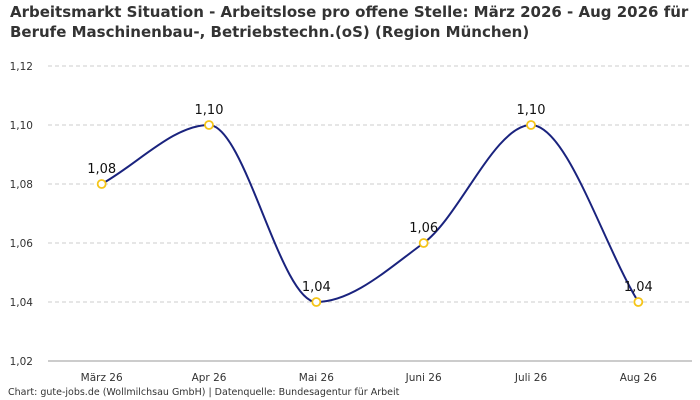 This screenshot has width=700, height=400. I want to click on y-axis-ticks: 1,02 1,04 1,06 1,08 1,10 1,12, so click(22, 214).